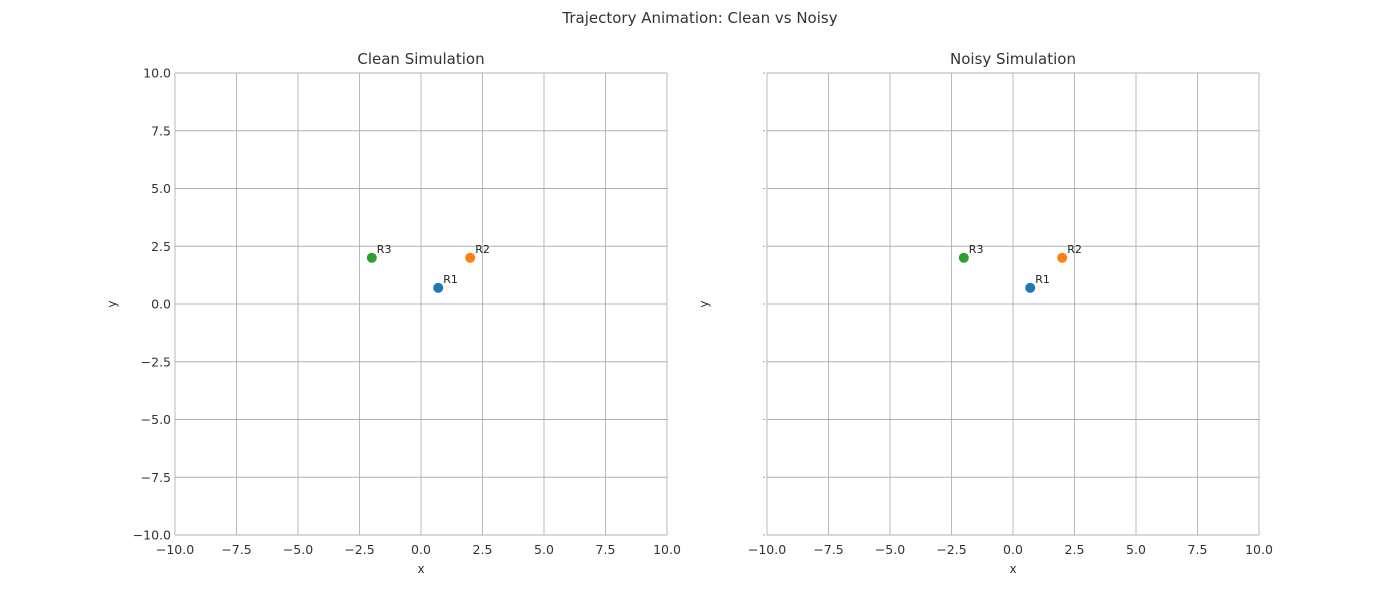 This screenshot has height=600, width=1400. Describe the element at coordinates (699, 18) in the screenshot. I see `figure-suptitle: Trajectory Animation: Clean vs Noisy` at that location.